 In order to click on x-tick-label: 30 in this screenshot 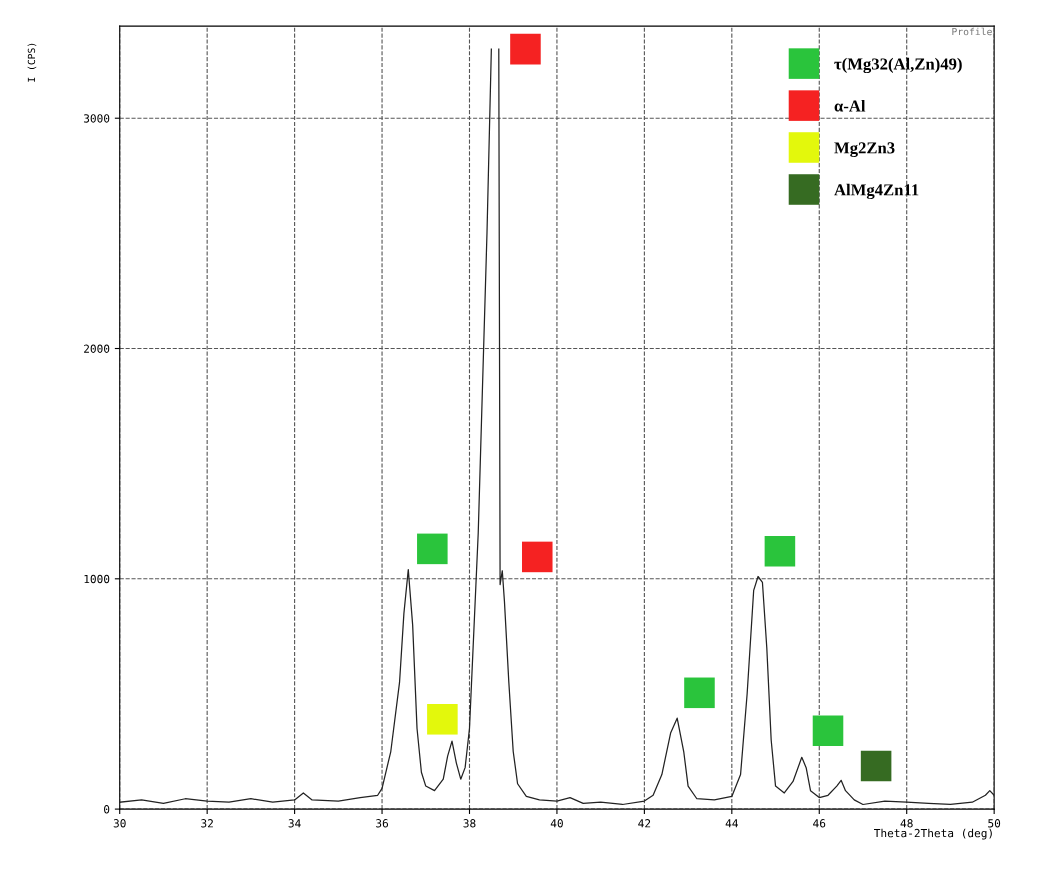, I will do `click(119, 823)`.